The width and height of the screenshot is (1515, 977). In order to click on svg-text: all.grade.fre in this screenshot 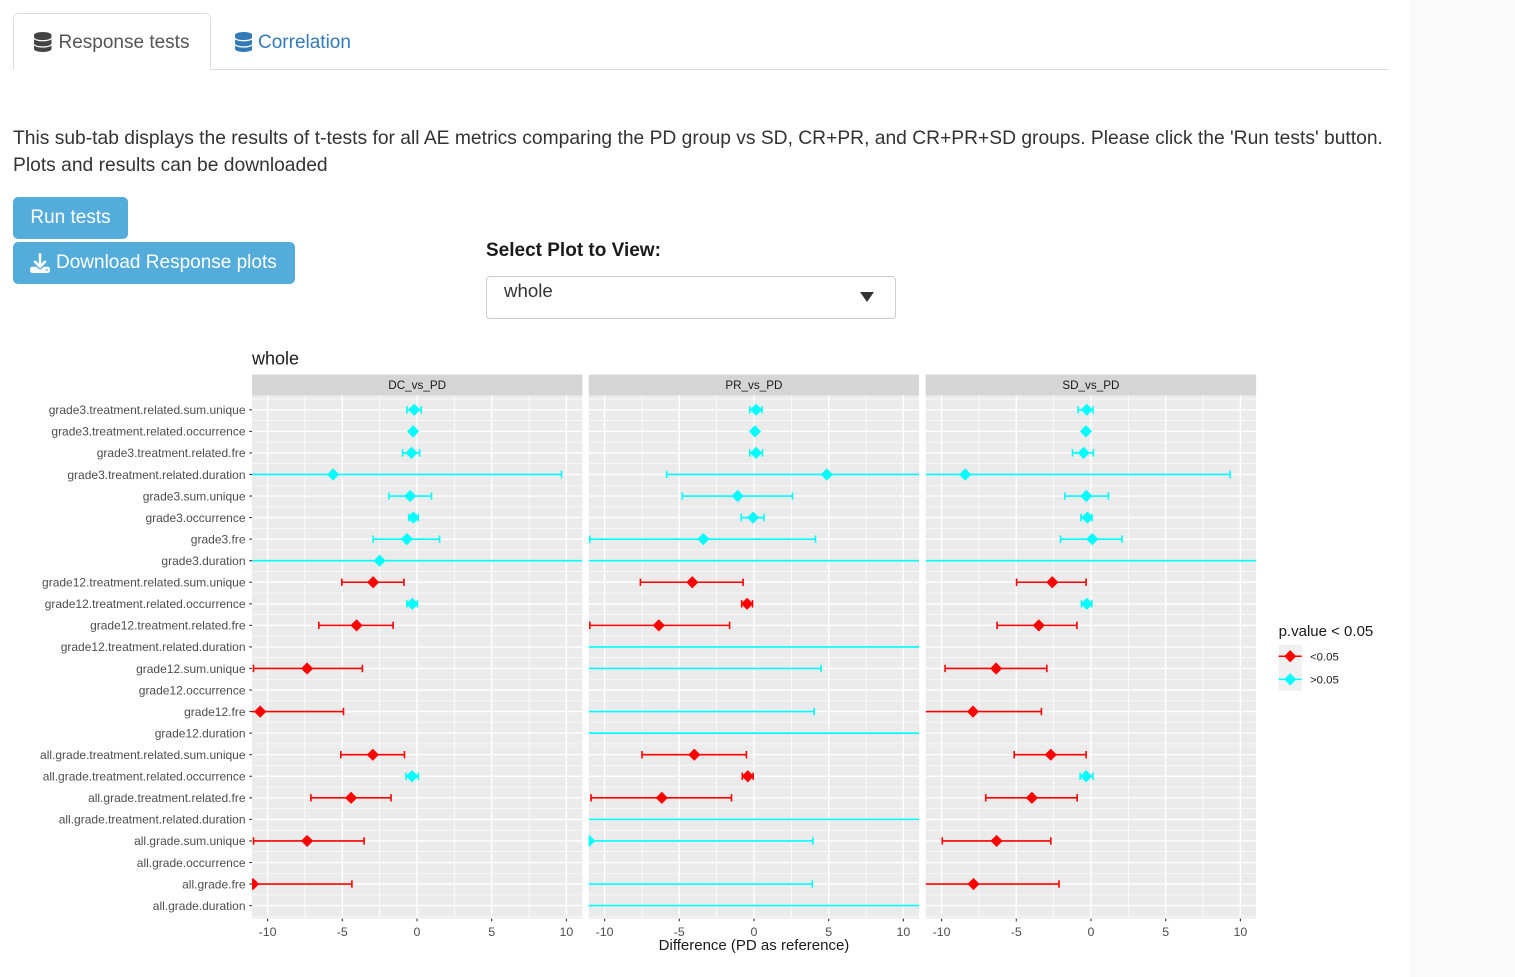, I will do `click(214, 884)`.